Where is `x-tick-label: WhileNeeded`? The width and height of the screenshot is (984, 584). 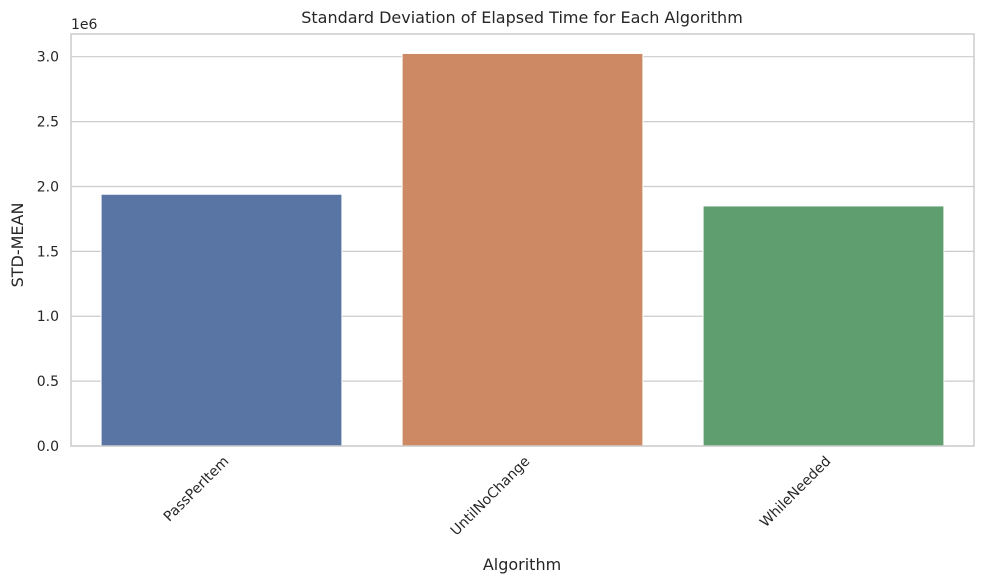 x-tick-label: WhileNeeded is located at coordinates (795, 492).